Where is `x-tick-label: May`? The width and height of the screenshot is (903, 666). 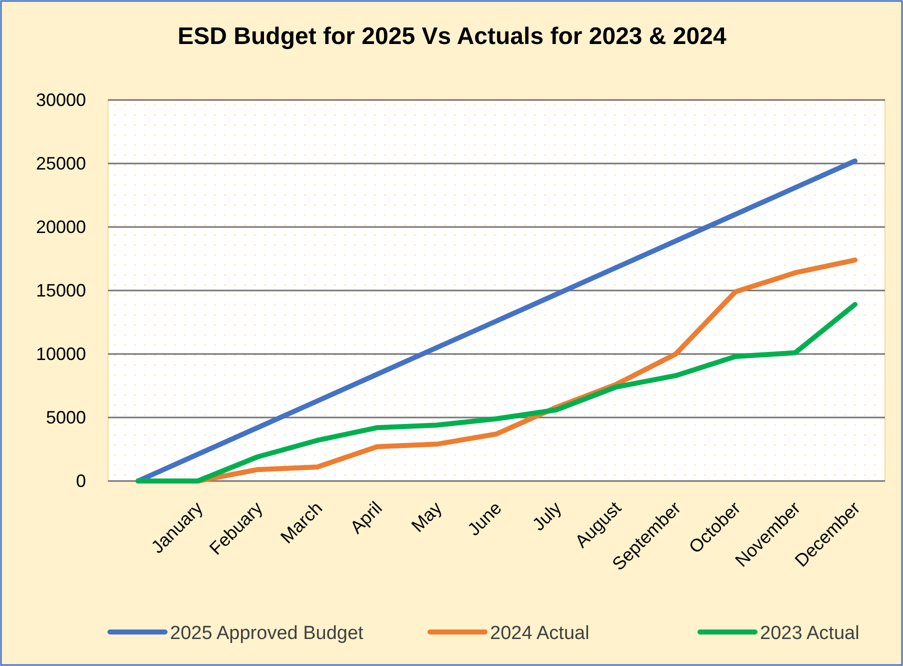
x-tick-label: May is located at coordinates (427, 517).